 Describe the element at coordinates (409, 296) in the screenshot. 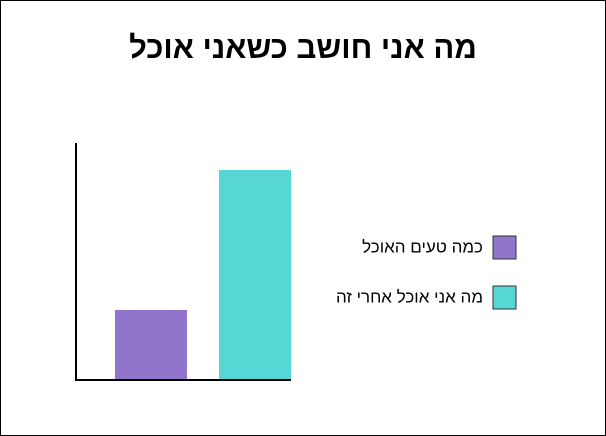

I see `legend-label: מה אני אוכל אחרי זה` at that location.